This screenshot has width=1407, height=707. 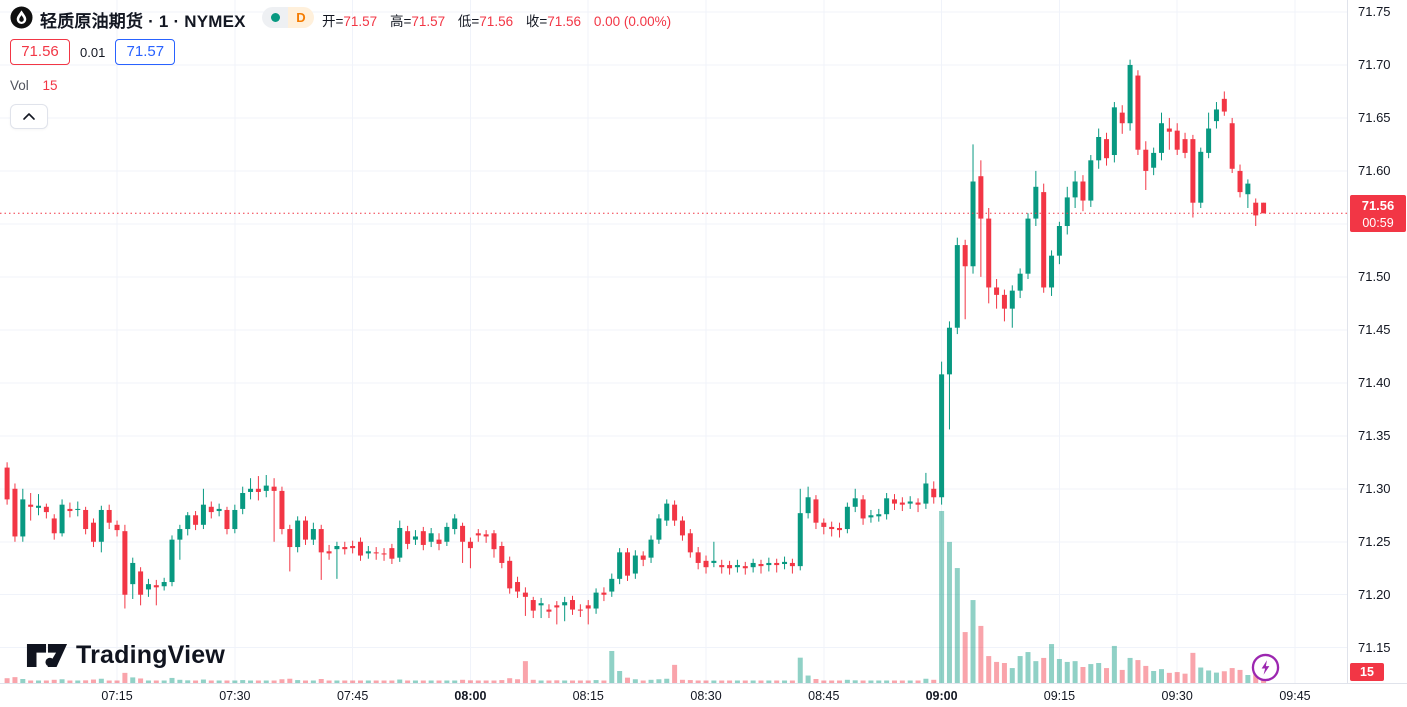 I want to click on price-tick-label: 71.15, so click(x=1374, y=647).